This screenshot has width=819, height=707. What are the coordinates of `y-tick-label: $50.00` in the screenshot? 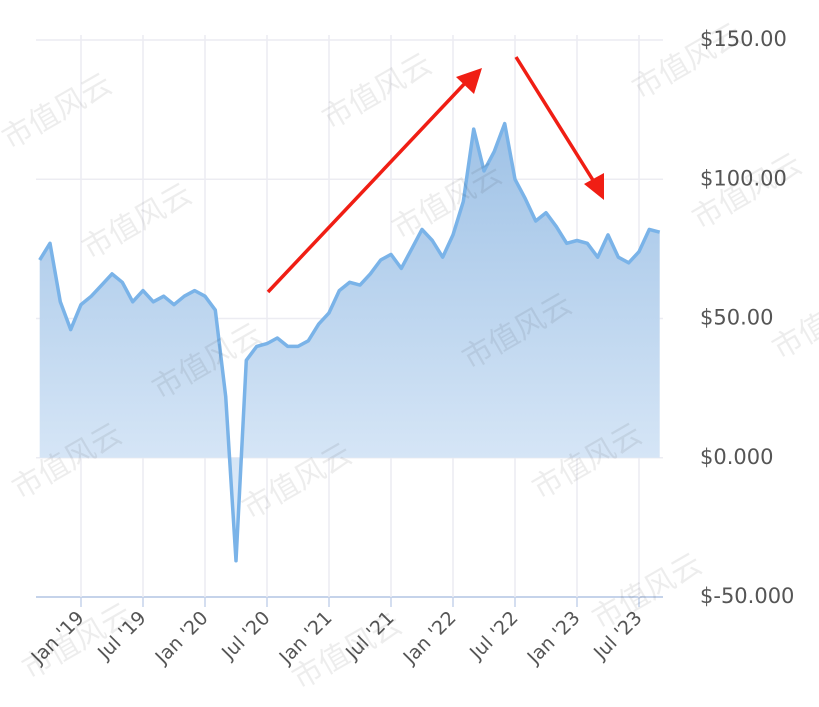 It's located at (736, 318).